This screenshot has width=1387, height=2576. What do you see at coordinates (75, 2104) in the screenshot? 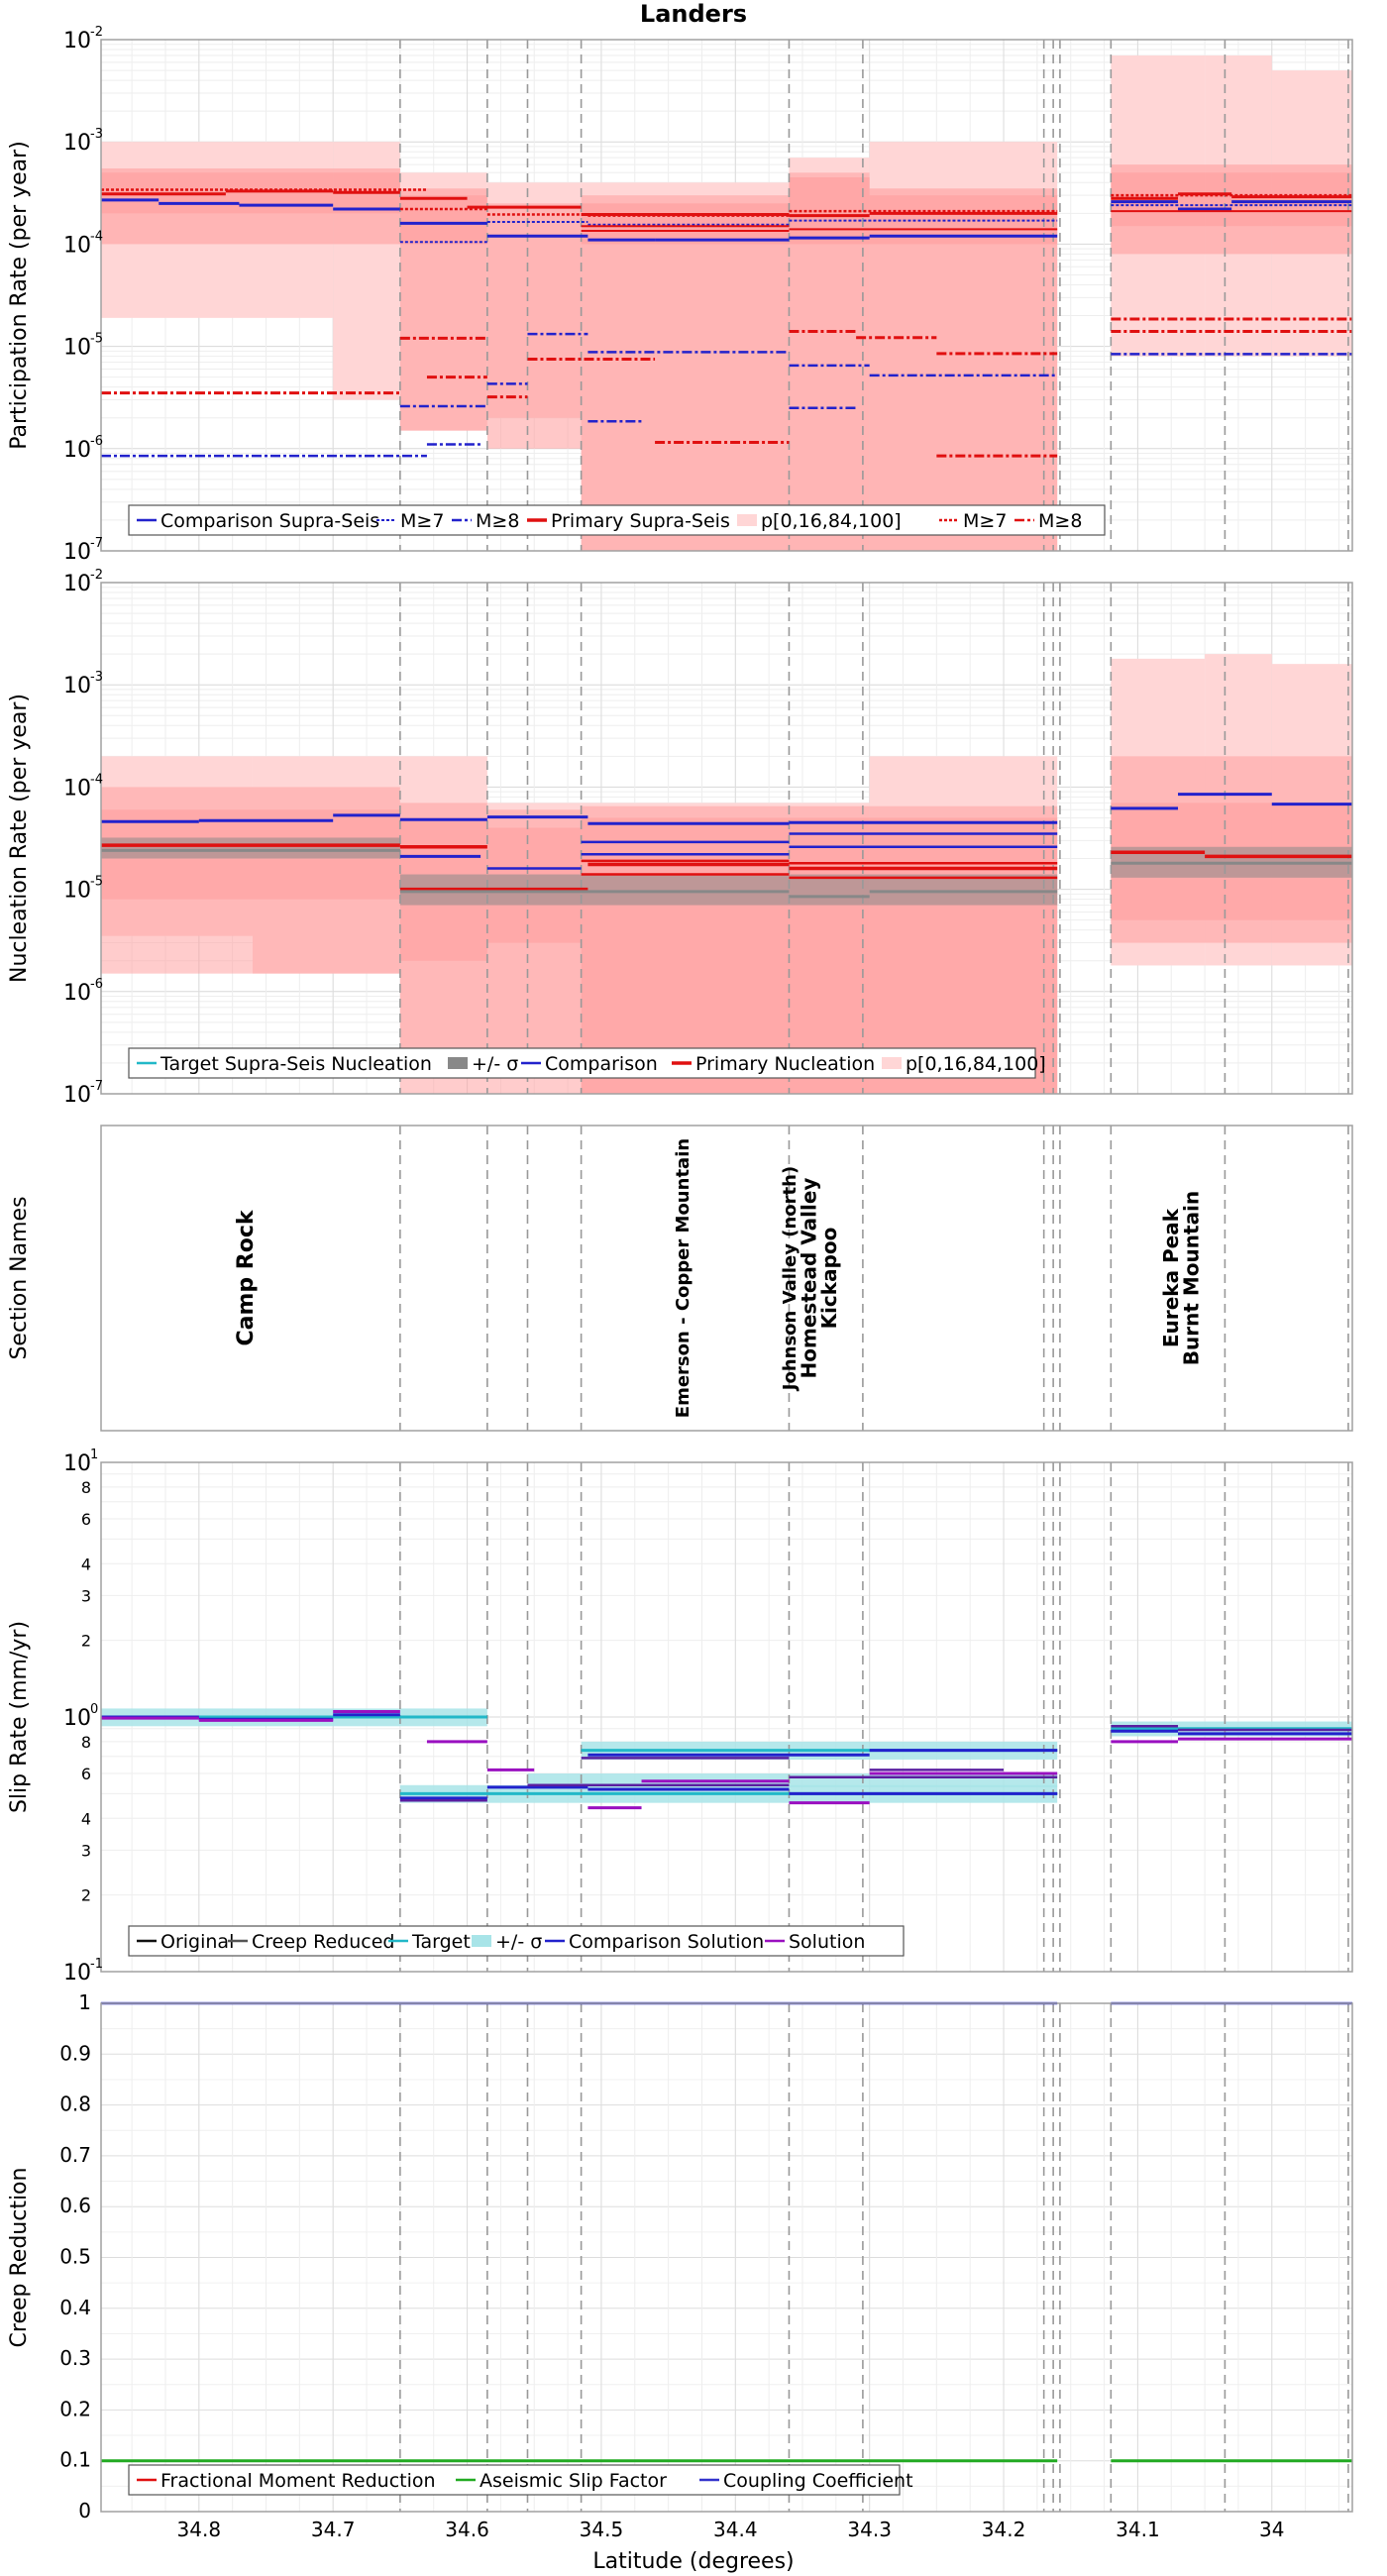
I see `y-tick-label: 0.8` at bounding box center [75, 2104].